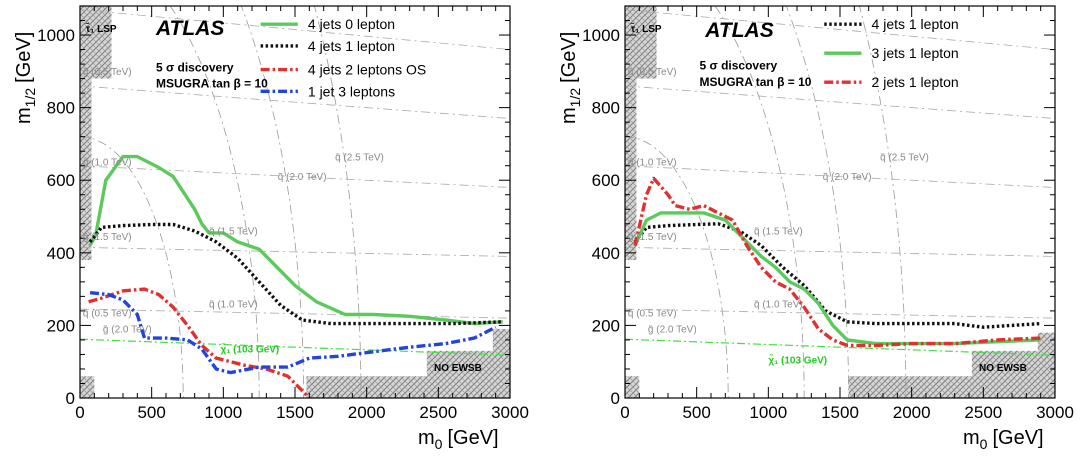  I want to click on x-tick-label: 0, so click(79, 412).